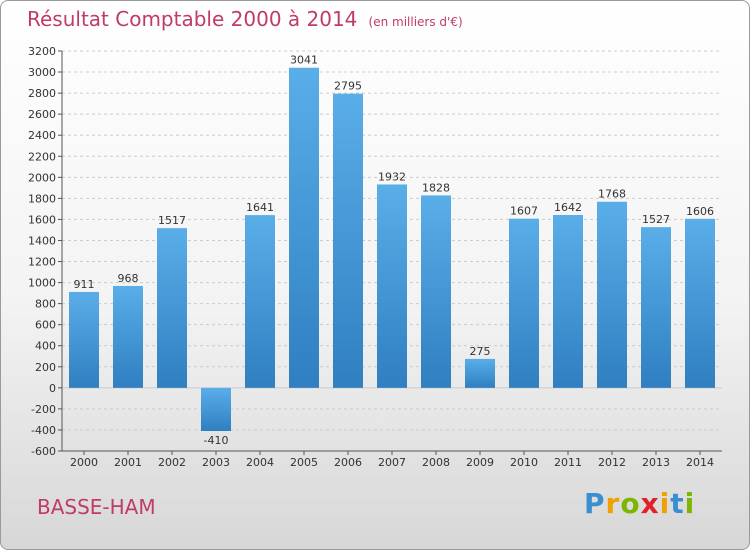  What do you see at coordinates (677, 503) in the screenshot?
I see `logo-letter: t` at bounding box center [677, 503].